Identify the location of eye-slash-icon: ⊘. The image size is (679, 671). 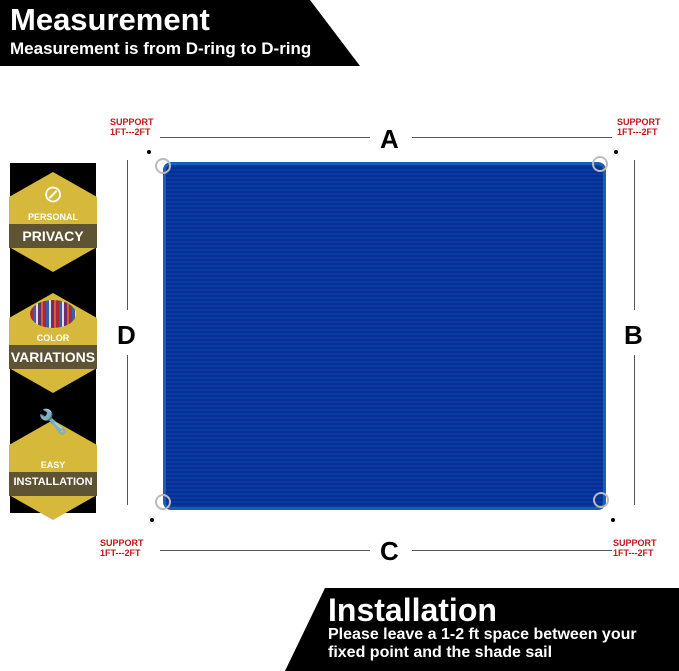
(53, 194).